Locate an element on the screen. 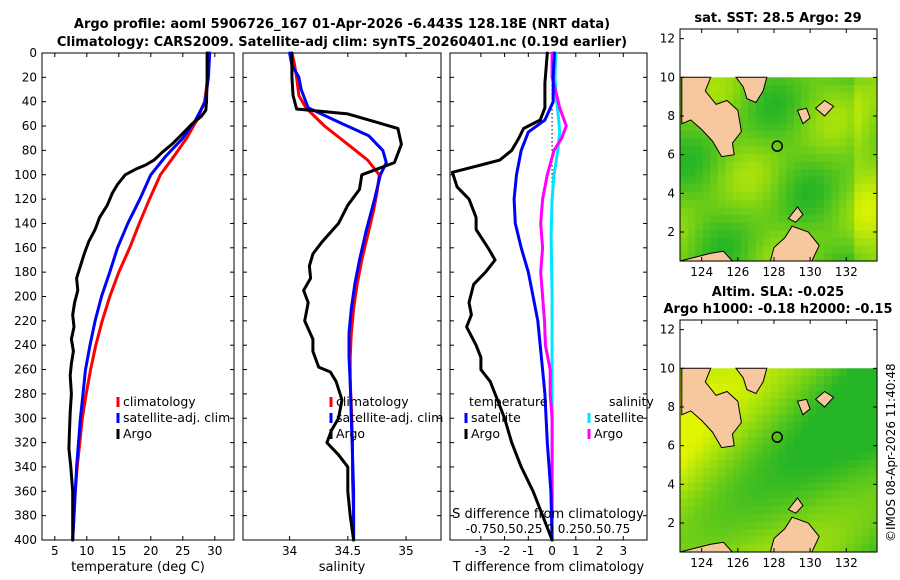 This screenshot has width=900, height=580. x2-axis-label: S difference from climatology is located at coordinates (548, 514).